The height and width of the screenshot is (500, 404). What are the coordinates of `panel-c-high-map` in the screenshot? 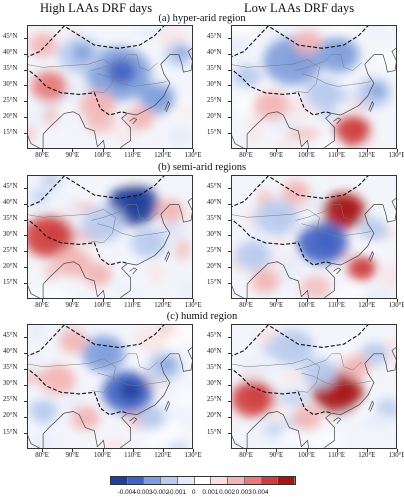 It's located at (110, 386).